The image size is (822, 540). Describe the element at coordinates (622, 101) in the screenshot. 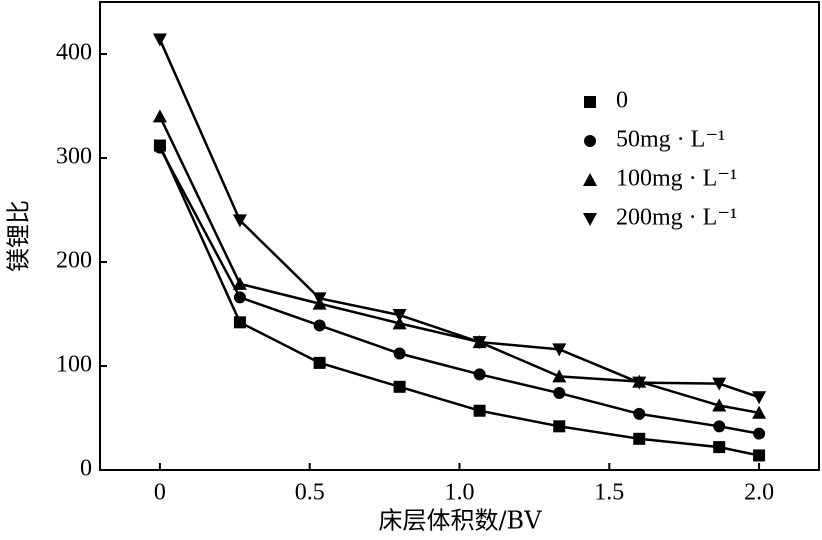

I see `legend-label: 0` at that location.